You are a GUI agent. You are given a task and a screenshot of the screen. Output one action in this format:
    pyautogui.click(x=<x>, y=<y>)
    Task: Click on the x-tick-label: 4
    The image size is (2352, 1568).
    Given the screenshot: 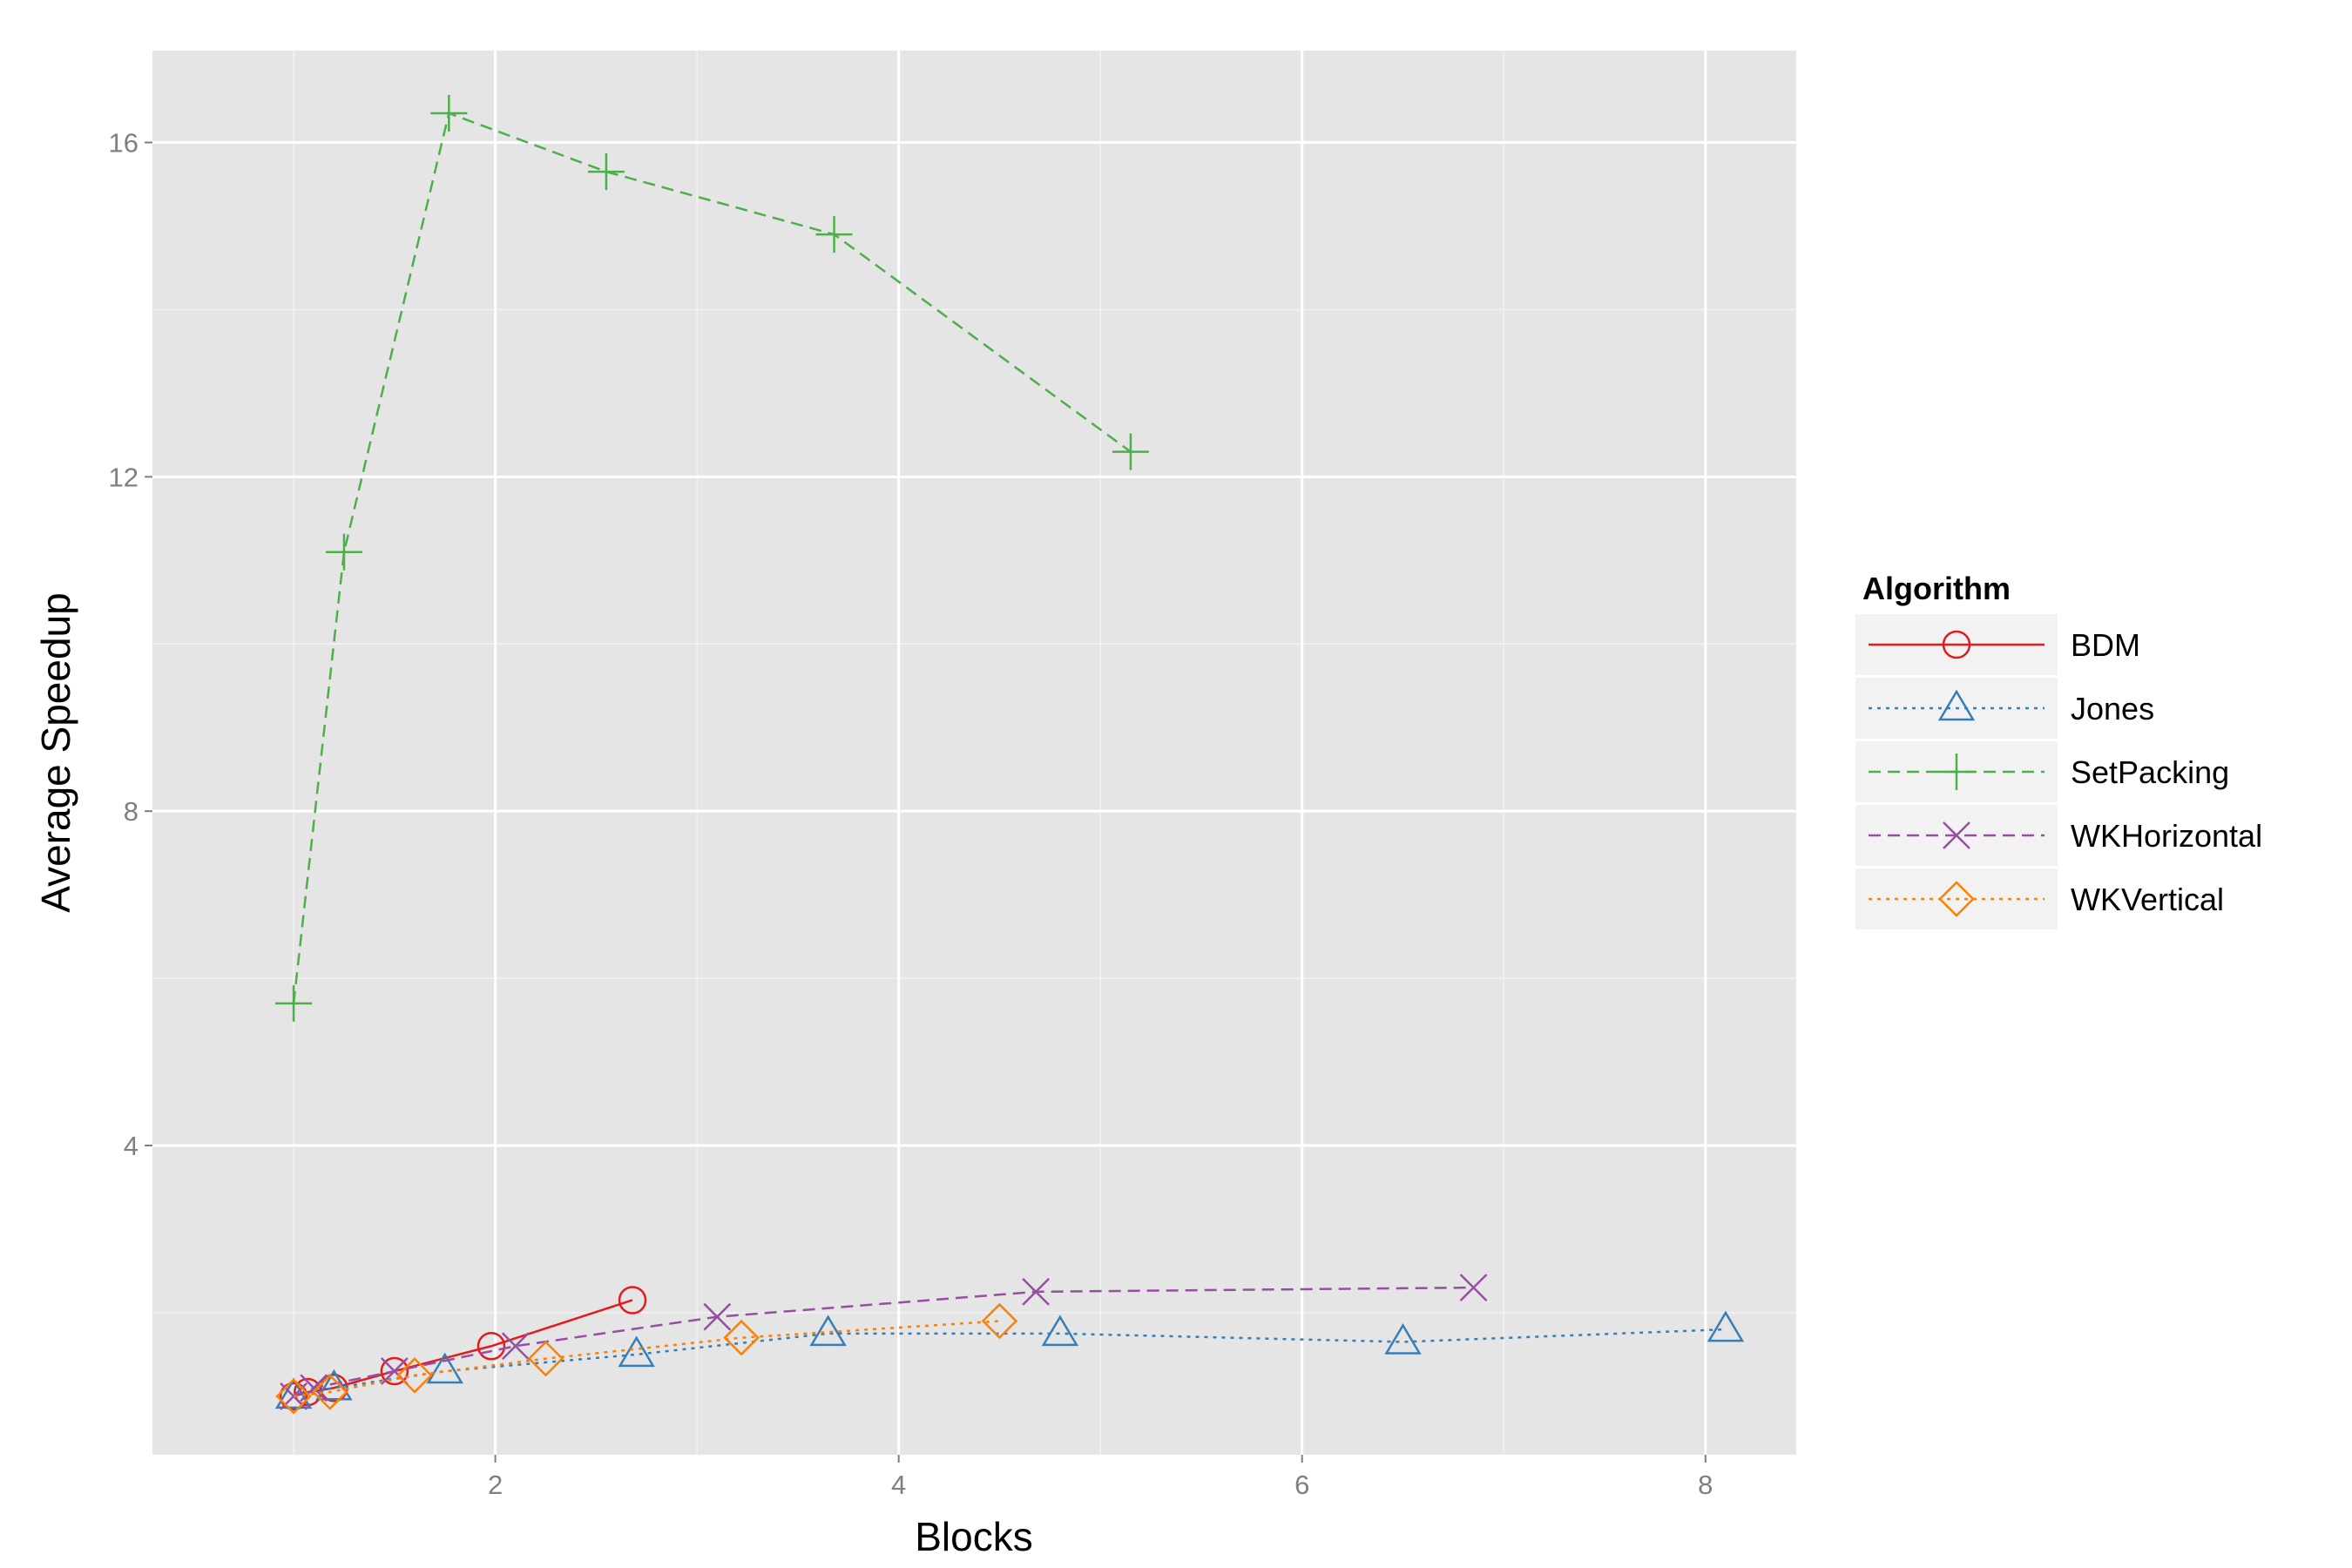 What is the action you would take?
    pyautogui.click(x=898, y=1485)
    